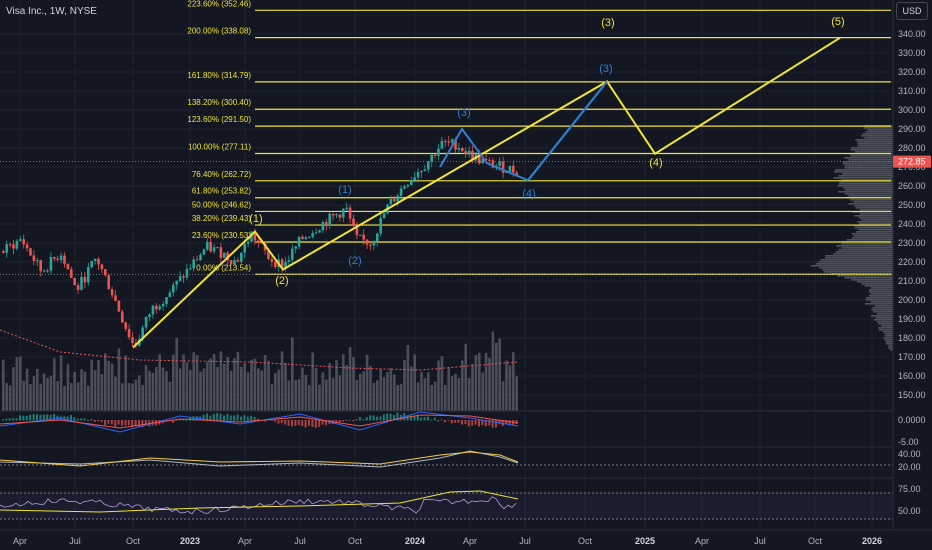 The height and width of the screenshot is (550, 932). Describe the element at coordinates (912, 224) in the screenshot. I see `price-tick-label: 240.00` at that location.